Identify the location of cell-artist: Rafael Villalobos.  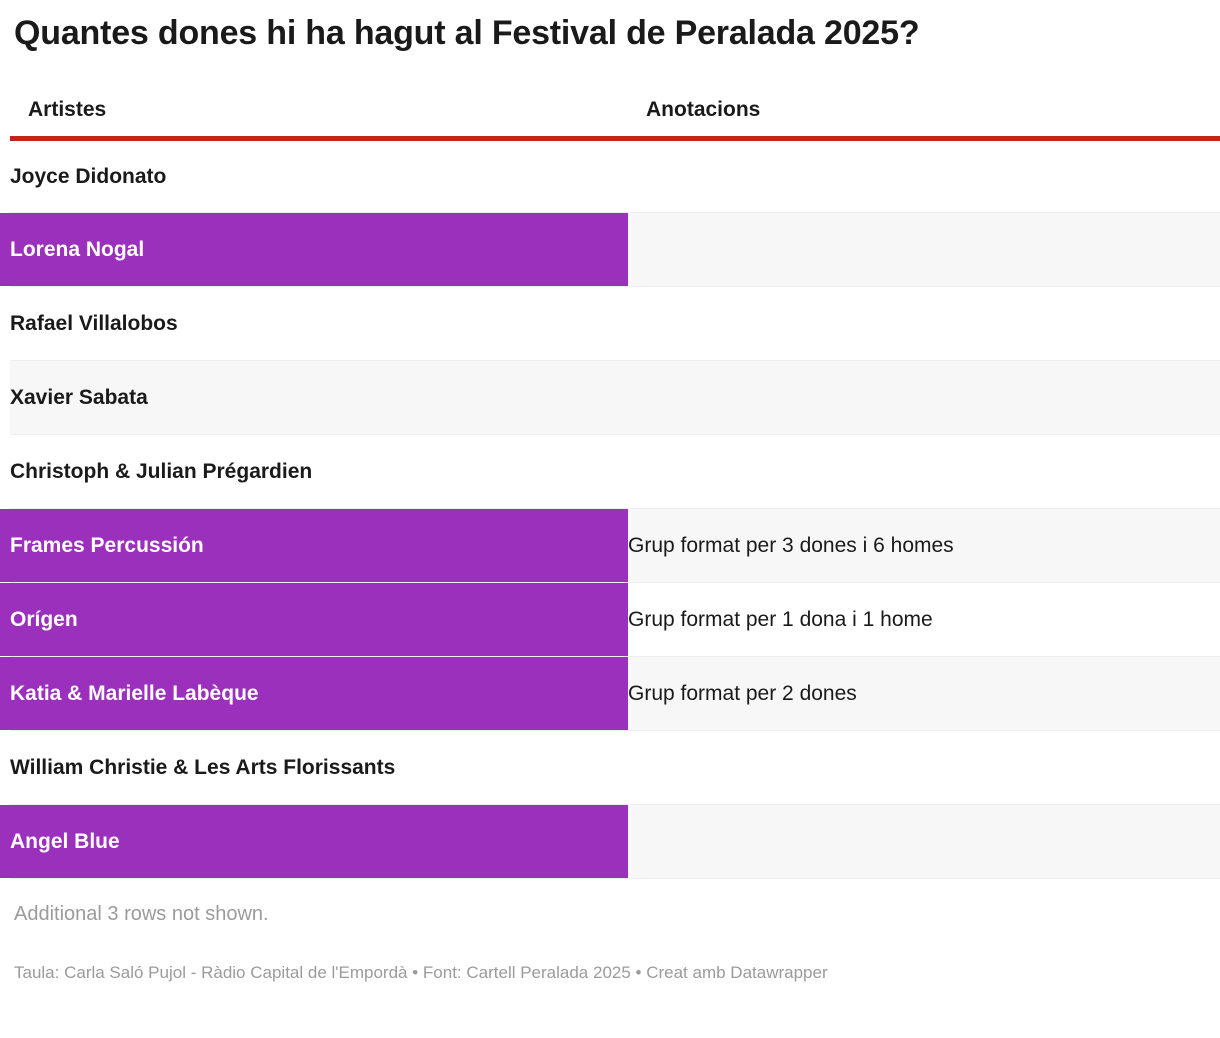
(319, 324).